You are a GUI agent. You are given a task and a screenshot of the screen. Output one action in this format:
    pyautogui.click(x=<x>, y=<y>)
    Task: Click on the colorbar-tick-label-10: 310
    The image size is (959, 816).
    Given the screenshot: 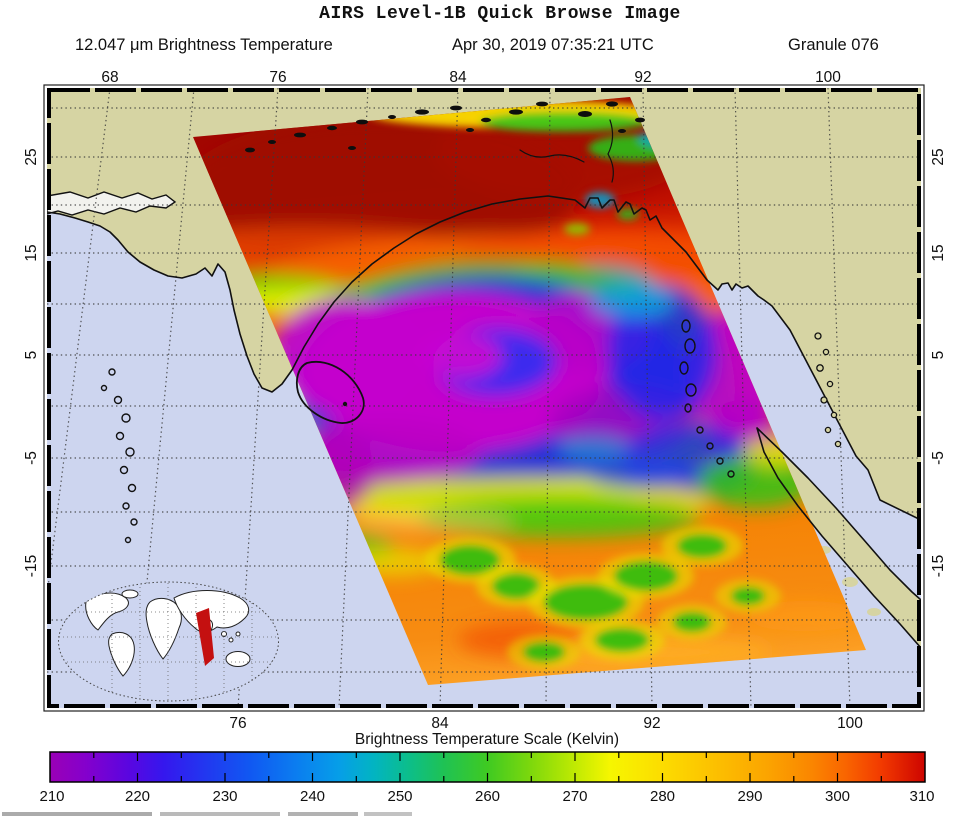 What is the action you would take?
    pyautogui.click(x=921, y=796)
    